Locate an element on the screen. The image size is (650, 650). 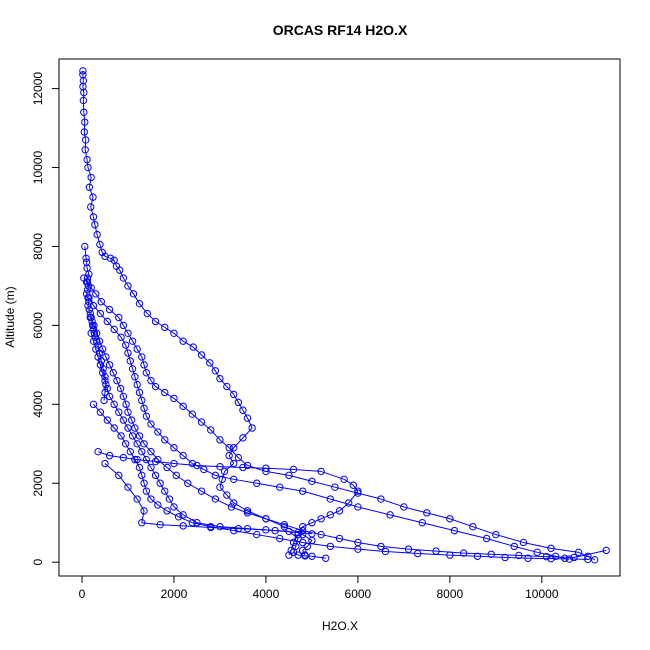
data-series is located at coordinates (95, 323).